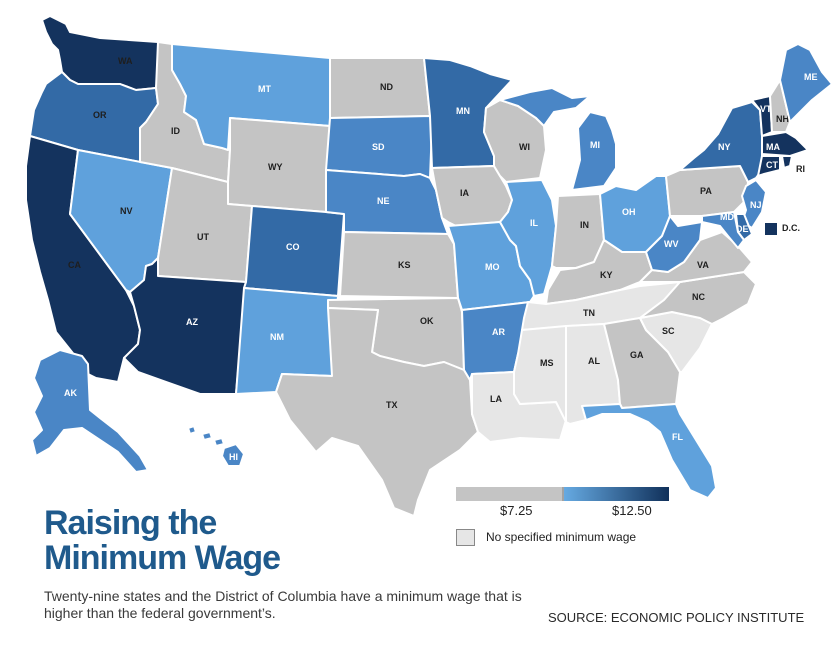 This screenshot has height=650, width=840. I want to click on state-label-UT: UT, so click(203, 237).